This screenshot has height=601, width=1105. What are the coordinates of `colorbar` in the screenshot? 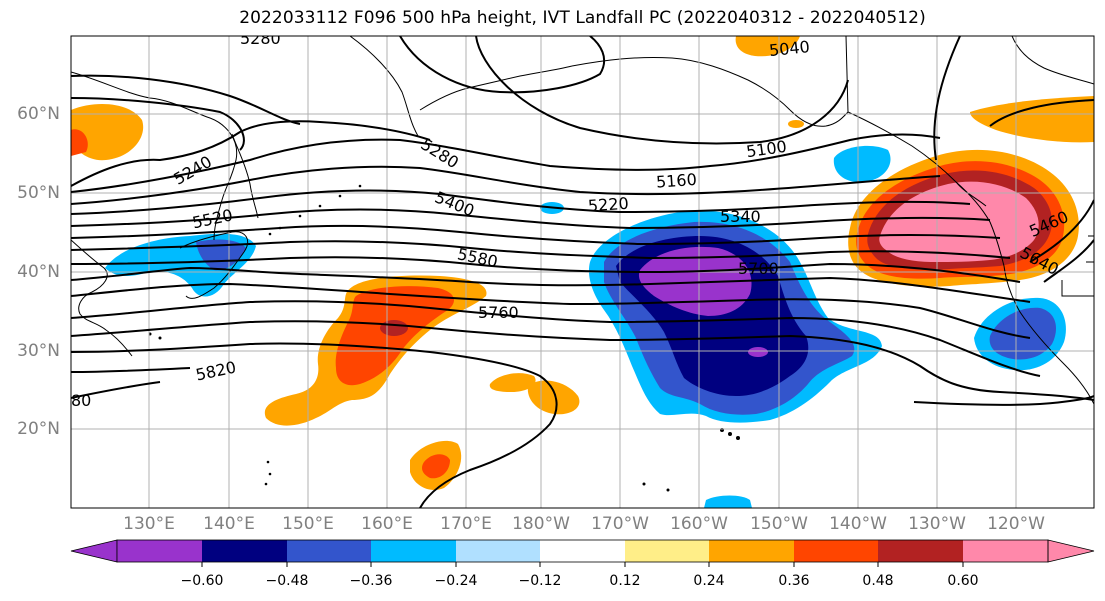 It's located at (582, 553).